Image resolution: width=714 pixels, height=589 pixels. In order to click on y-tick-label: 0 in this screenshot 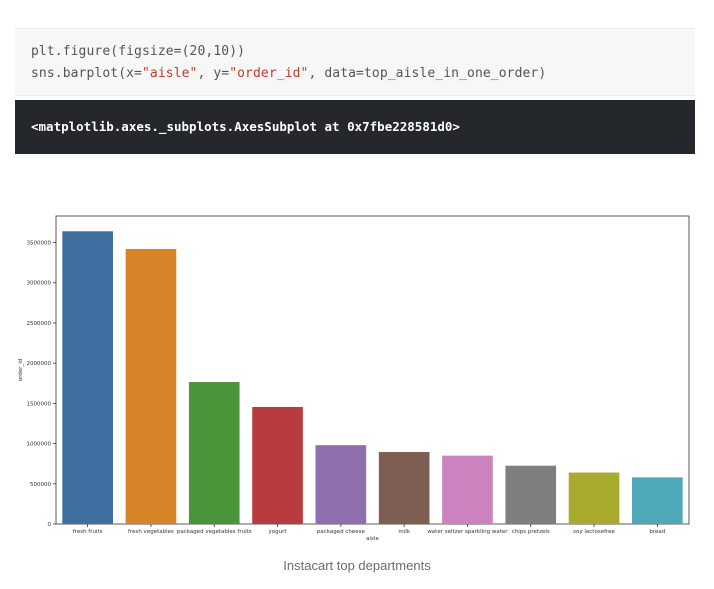, I will do `click(50, 525)`.